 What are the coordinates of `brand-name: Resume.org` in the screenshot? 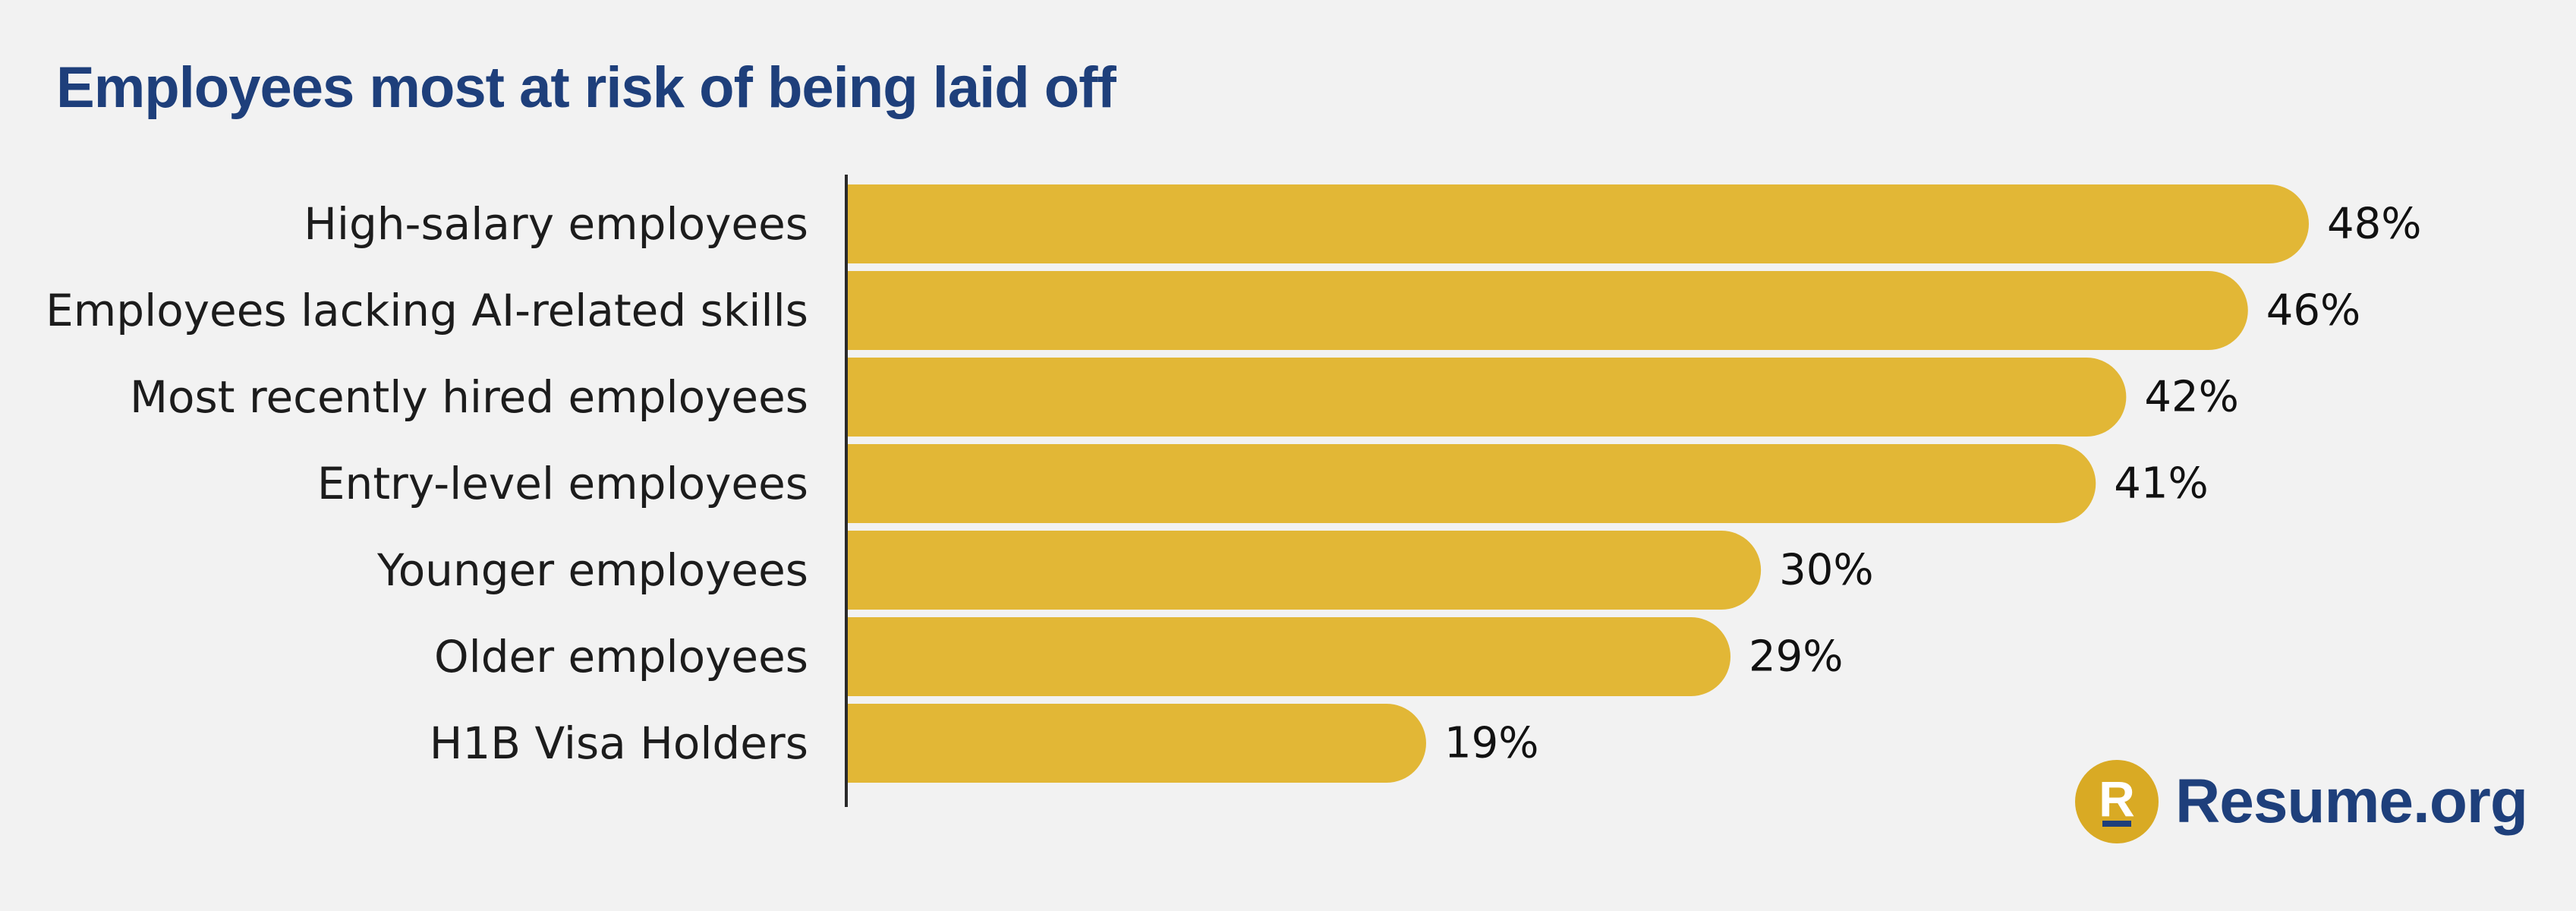 It's located at (2351, 801).